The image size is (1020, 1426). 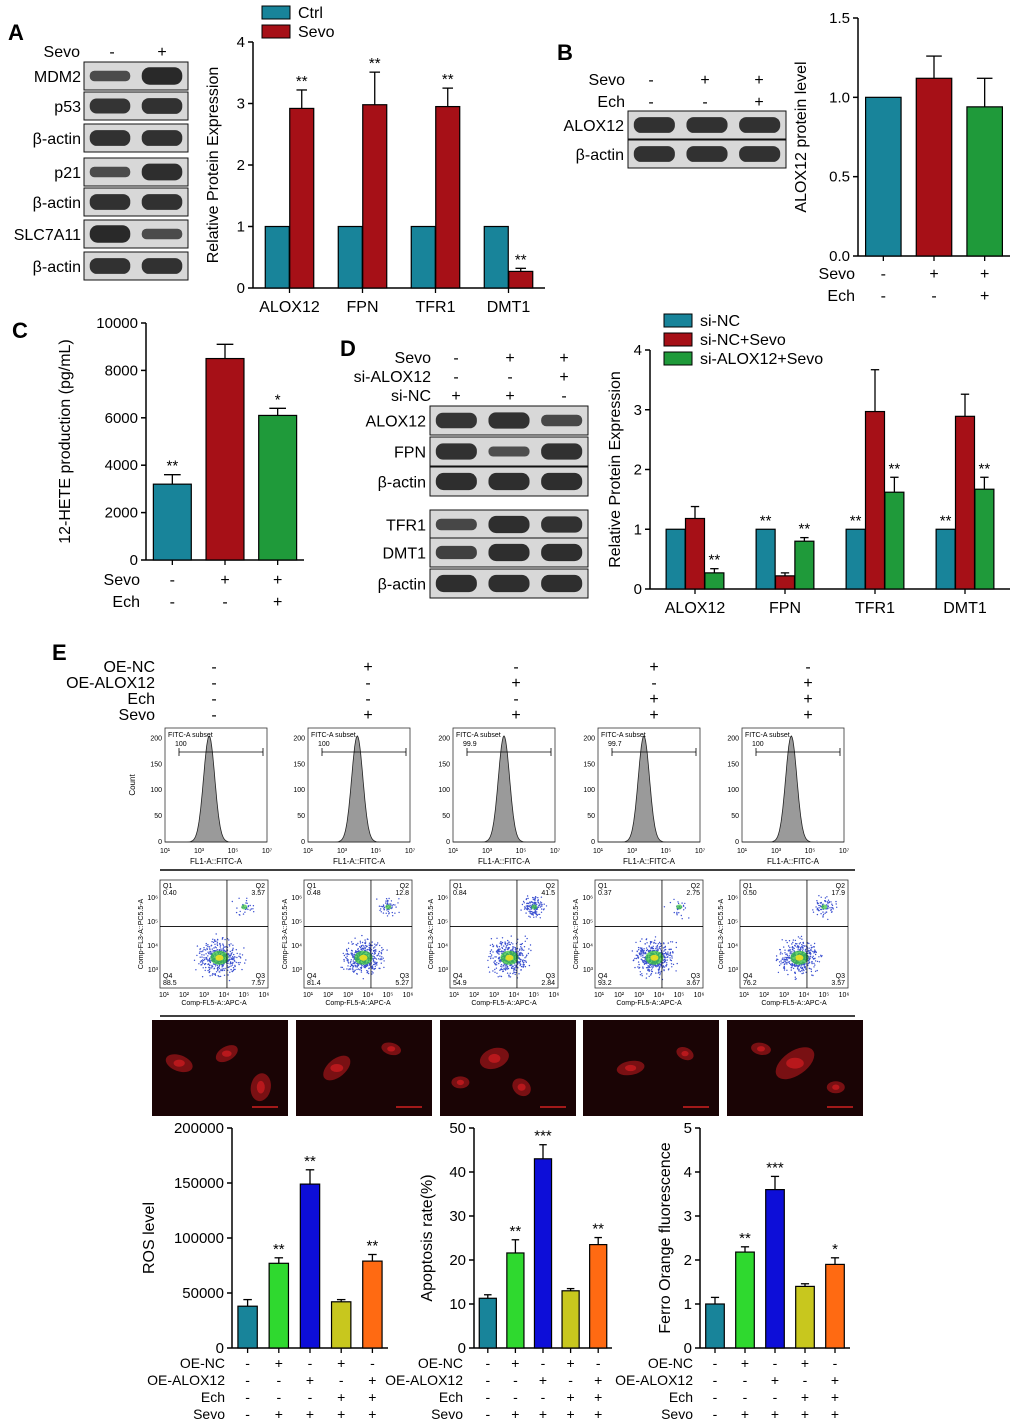 I want to click on y-tick-label: 2, so click(x=638, y=470).